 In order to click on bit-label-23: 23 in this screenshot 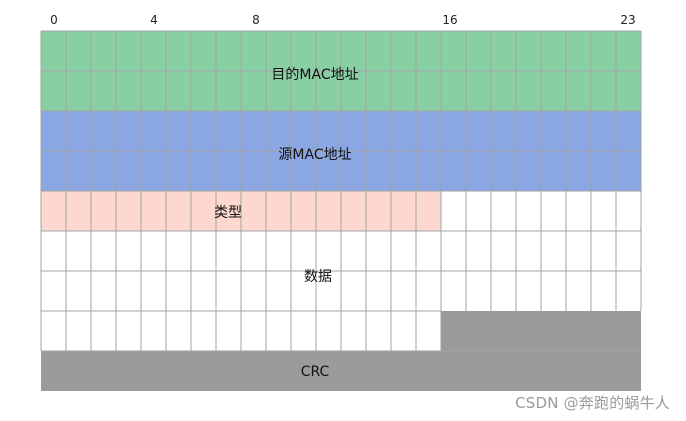, I will do `click(627, 20)`.